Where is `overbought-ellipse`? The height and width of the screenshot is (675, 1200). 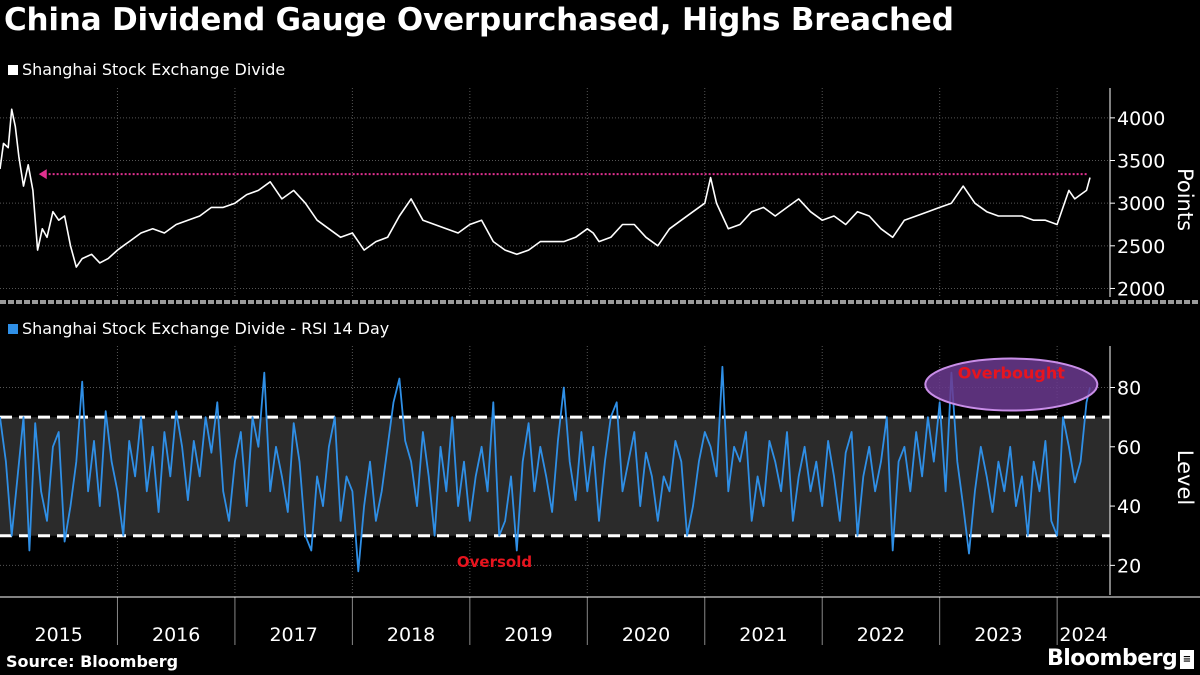 overbought-ellipse is located at coordinates (1011, 384).